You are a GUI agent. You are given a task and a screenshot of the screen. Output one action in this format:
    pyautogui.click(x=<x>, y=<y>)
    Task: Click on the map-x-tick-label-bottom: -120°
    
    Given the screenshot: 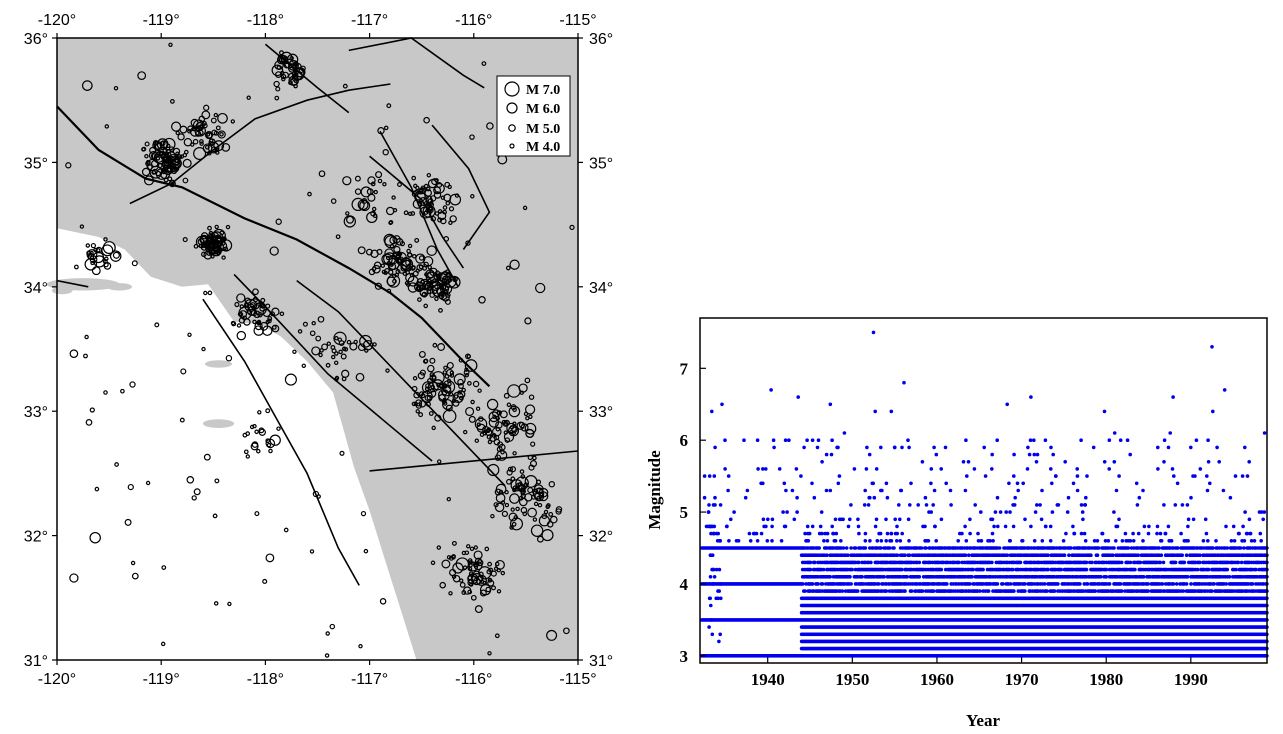 What is the action you would take?
    pyautogui.click(x=57, y=679)
    